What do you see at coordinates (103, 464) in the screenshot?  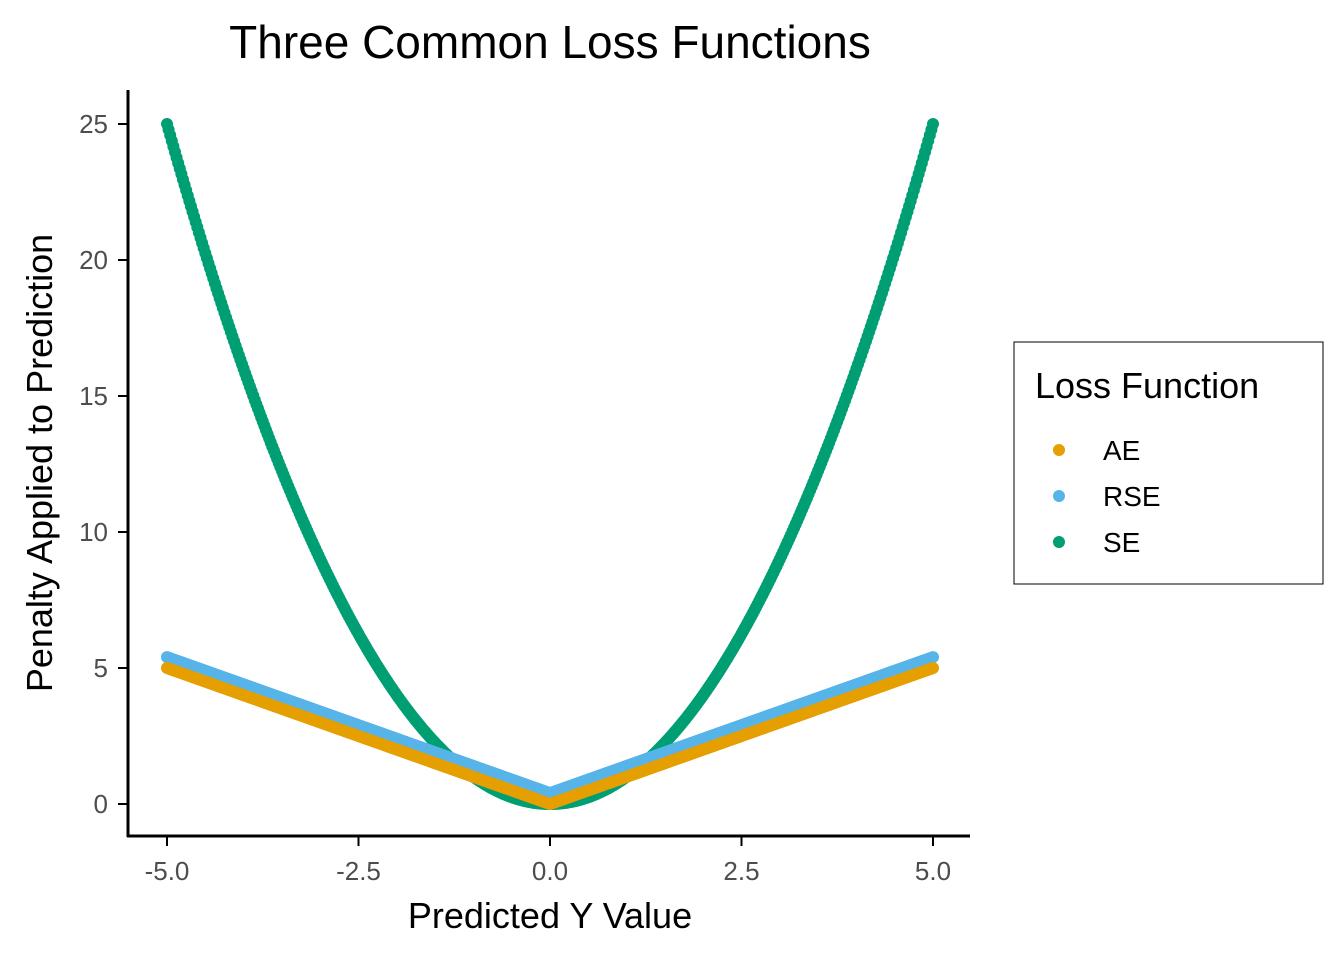 I see `y-axis-ticks: 0 5 10 15 20 25` at bounding box center [103, 464].